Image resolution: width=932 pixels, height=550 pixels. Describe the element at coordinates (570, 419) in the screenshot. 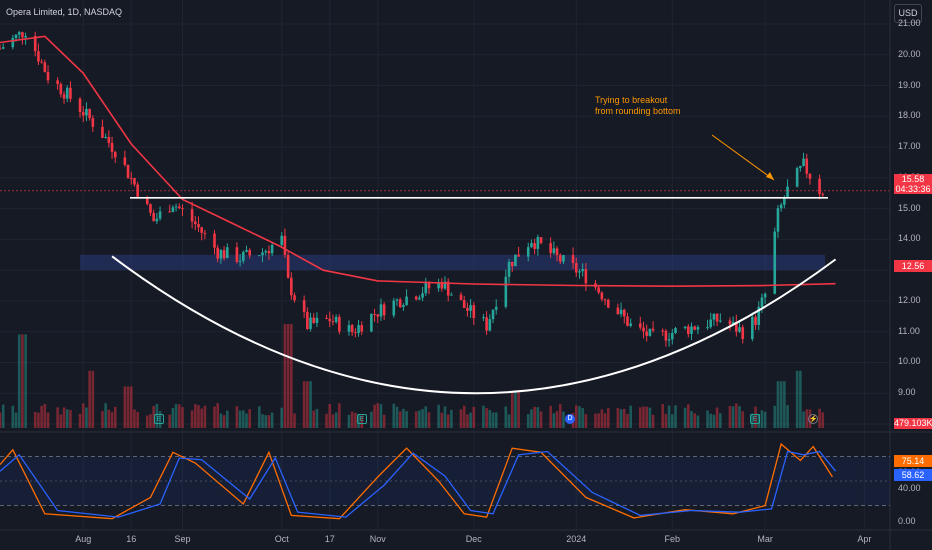

I see `dividend-badge: D` at that location.